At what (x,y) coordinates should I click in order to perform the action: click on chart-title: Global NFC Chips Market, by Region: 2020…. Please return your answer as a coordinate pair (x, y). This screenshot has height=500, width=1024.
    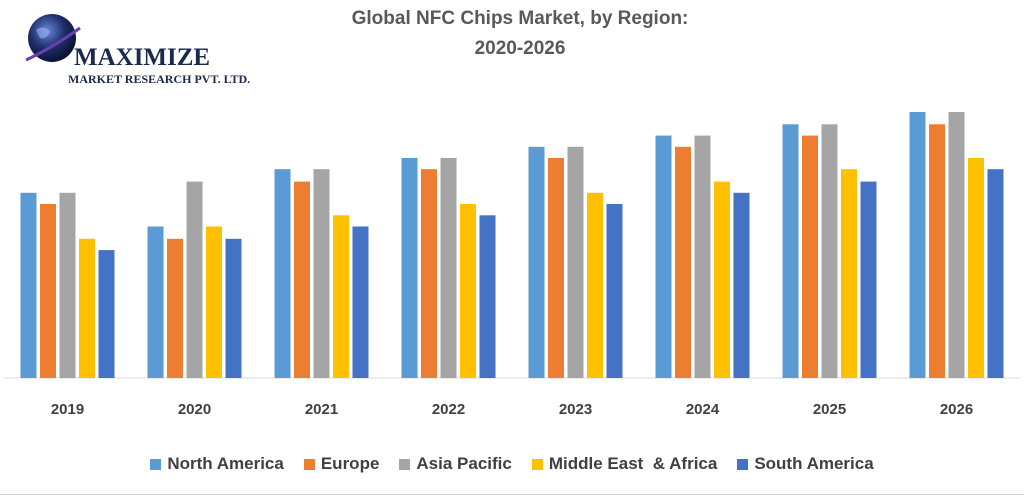
    Looking at the image, I should click on (520, 34).